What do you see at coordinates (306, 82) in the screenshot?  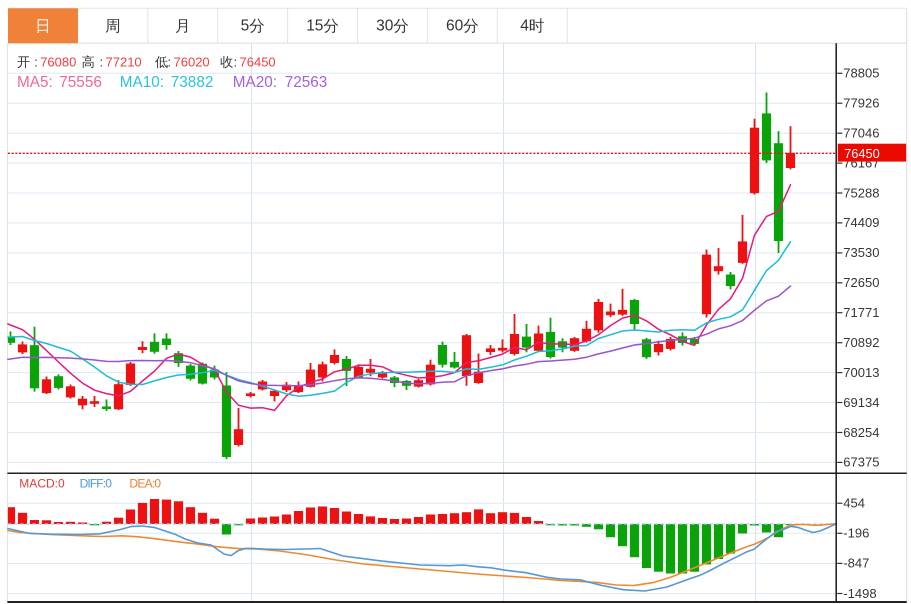 I see `svg-text: 72563` at bounding box center [306, 82].